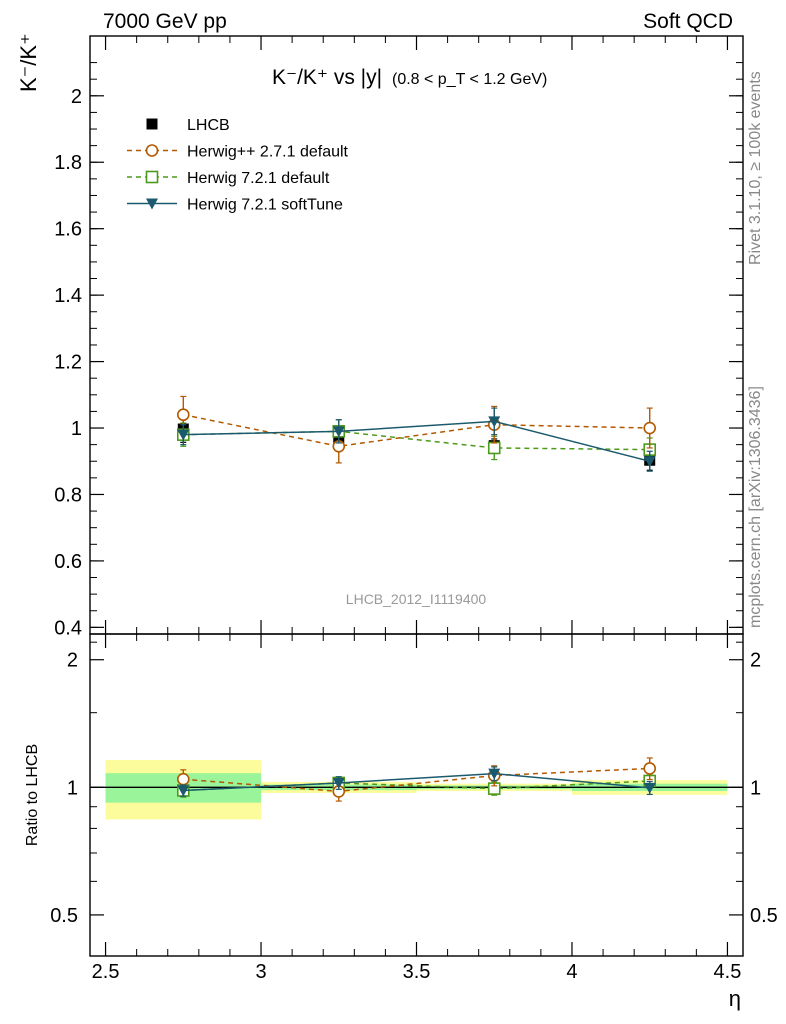 This screenshot has width=786, height=1024. I want to click on y-tick-label: 2, so click(76, 97).